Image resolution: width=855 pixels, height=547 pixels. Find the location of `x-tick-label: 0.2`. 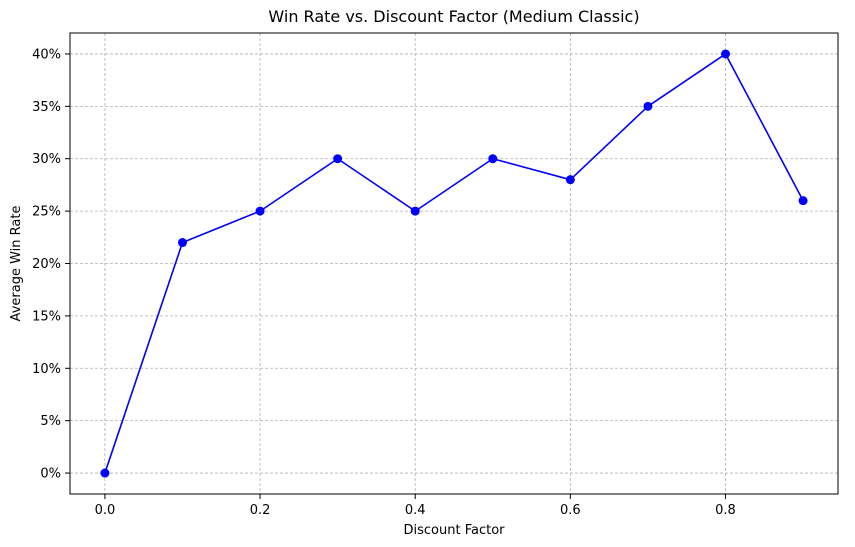

x-tick-label: 0.2 is located at coordinates (260, 510).